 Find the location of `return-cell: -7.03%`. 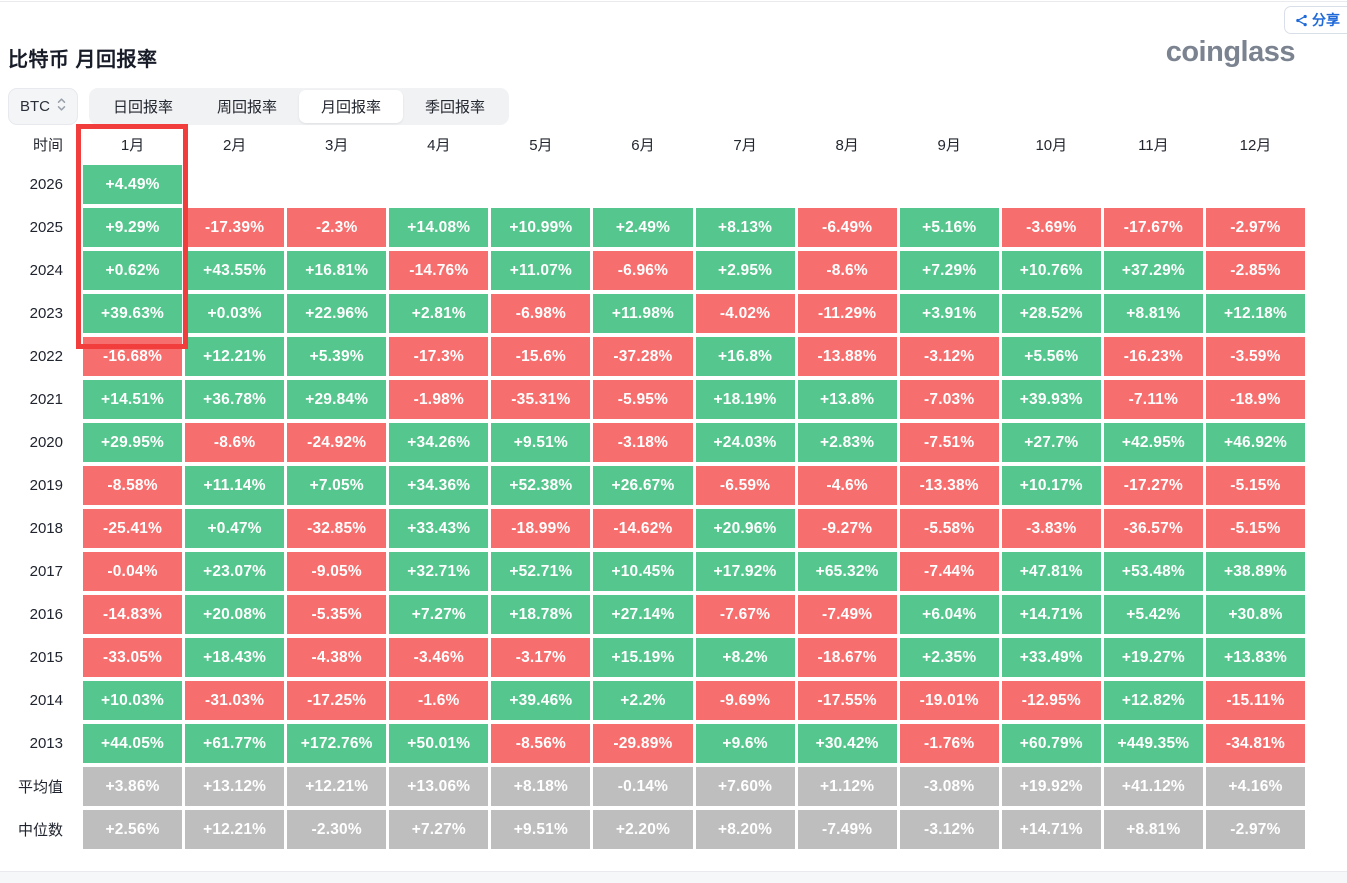

return-cell: -7.03% is located at coordinates (949, 399).